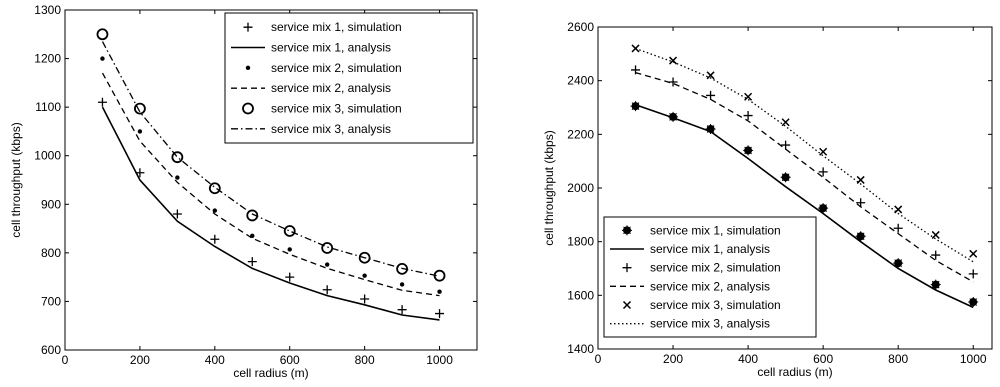 Image resolution: width=1000 pixels, height=387 pixels. Describe the element at coordinates (439, 360) in the screenshot. I see `x-tick-label: 1000` at that location.